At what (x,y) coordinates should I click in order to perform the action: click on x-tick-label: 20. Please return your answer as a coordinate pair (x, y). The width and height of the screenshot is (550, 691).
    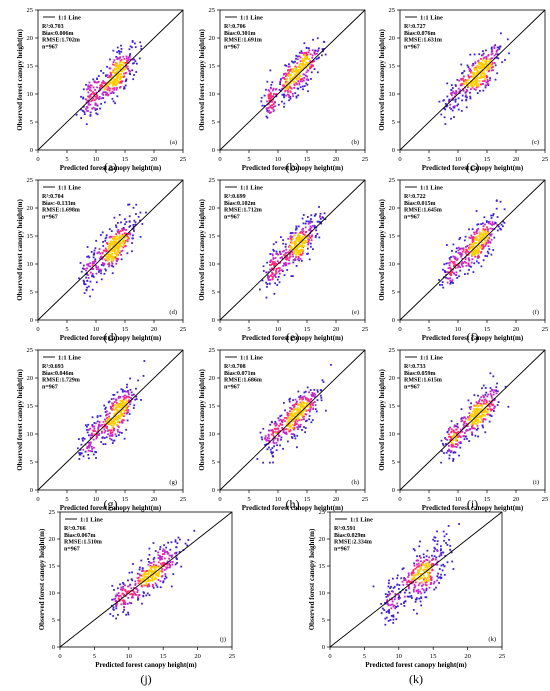
    Looking at the image, I should click on (516, 499).